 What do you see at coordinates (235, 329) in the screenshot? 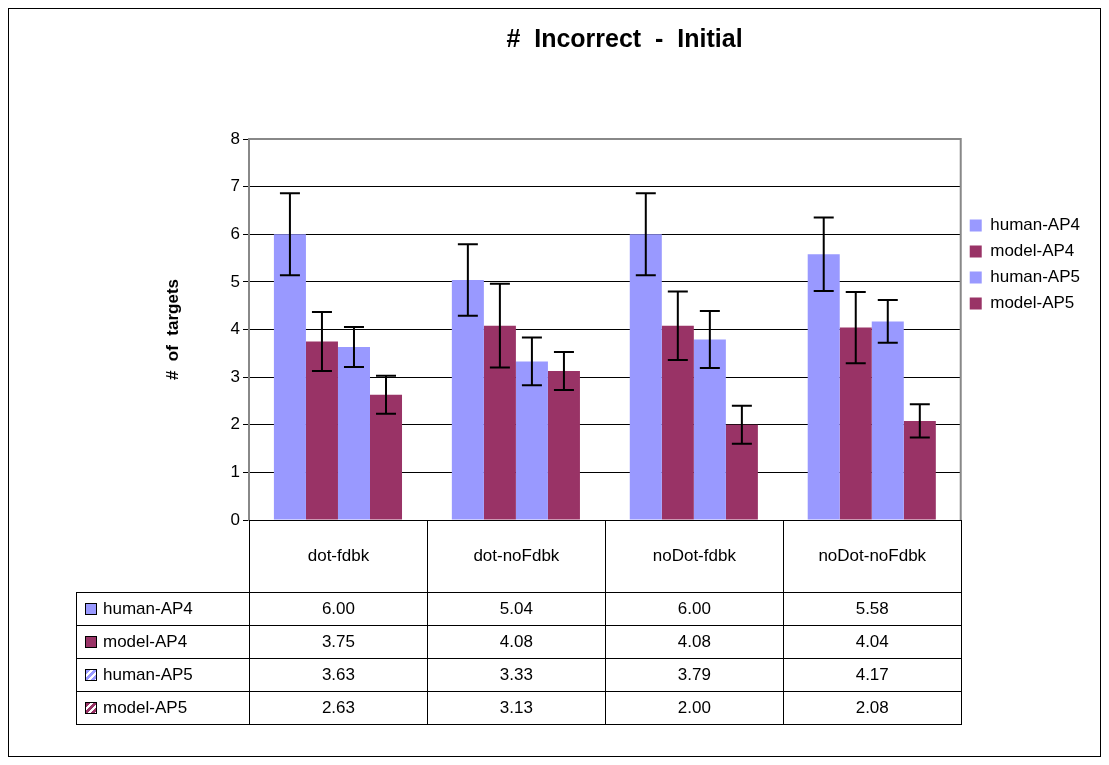
I see `y-tick-label: 4` at bounding box center [235, 329].